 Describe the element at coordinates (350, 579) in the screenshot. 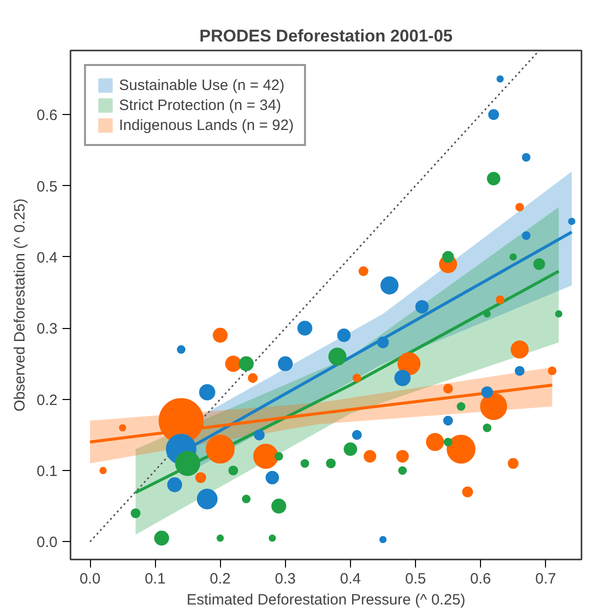

I see `x-tick-label: 0.4` at that location.